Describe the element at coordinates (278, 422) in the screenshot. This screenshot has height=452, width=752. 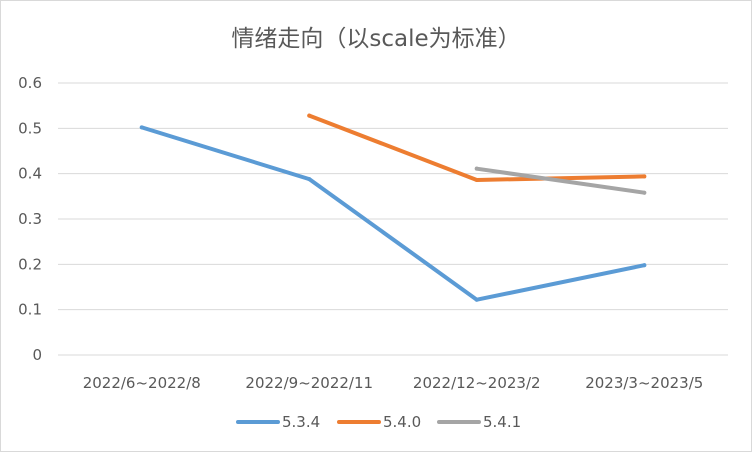
I see `legend-item: 5.3.4` at that location.